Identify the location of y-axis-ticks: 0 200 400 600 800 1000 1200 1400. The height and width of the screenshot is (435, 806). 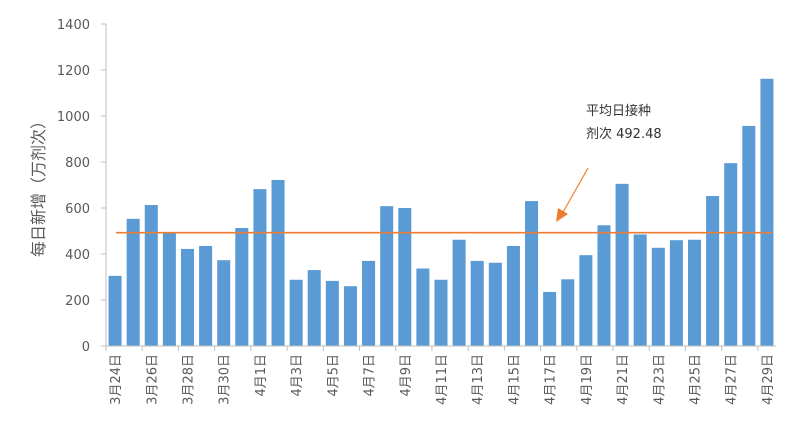
(81, 186).